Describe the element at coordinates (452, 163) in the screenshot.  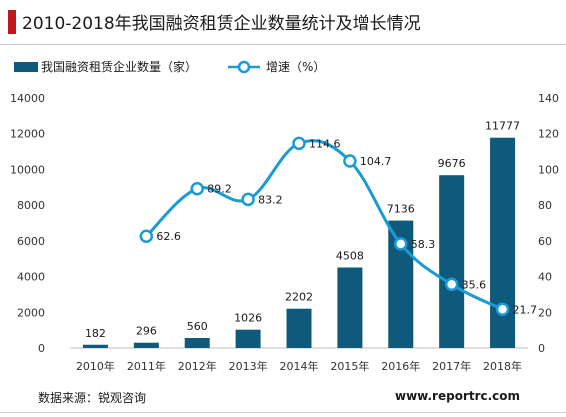
I see `bar-data-label: 9676` at that location.